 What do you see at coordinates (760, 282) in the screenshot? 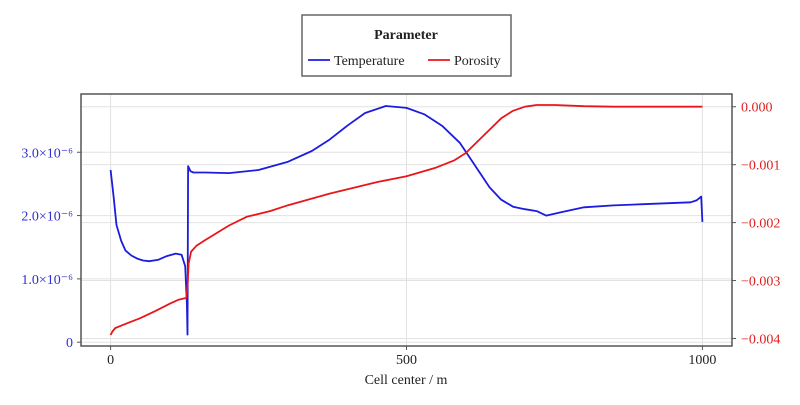
I see `y-right-tick-label: −0.003` at bounding box center [760, 282].